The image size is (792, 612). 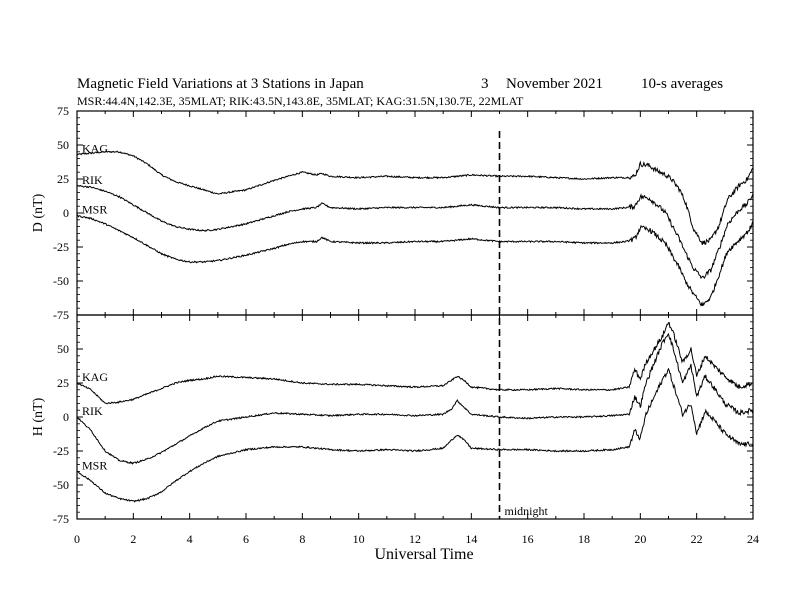 I want to click on date-month: November, so click(x=537, y=84).